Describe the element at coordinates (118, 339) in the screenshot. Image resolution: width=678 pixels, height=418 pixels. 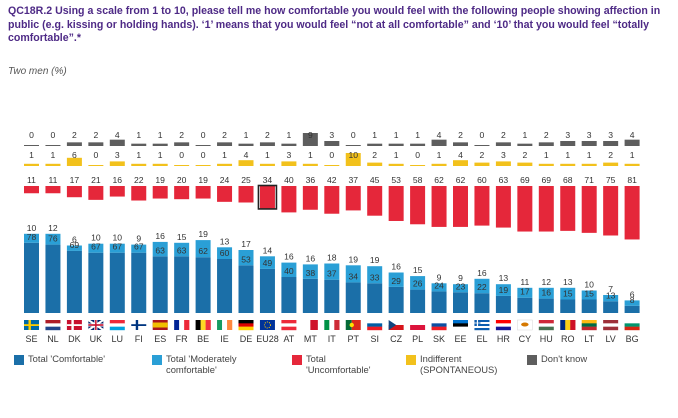
I see `category-label: LU` at that location.